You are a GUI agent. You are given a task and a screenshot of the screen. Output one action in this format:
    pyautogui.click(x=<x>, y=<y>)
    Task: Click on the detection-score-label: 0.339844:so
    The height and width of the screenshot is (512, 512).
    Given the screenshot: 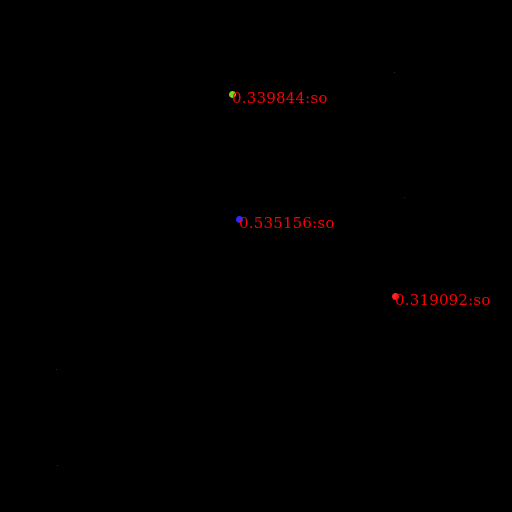 What is the action you would take?
    pyautogui.click(x=280, y=98)
    